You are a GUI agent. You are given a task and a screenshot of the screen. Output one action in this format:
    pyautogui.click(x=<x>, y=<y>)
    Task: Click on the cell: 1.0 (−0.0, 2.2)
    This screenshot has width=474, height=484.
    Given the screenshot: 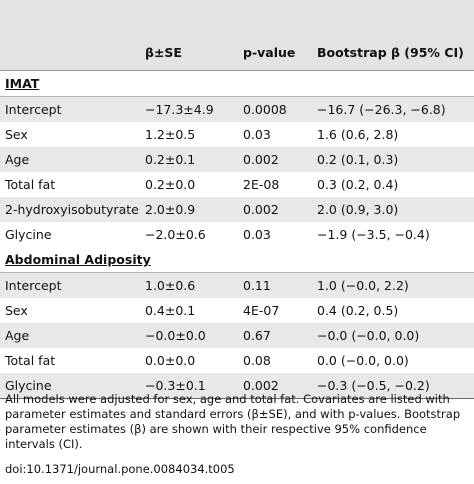 What is the action you would take?
    pyautogui.click(x=395, y=285)
    